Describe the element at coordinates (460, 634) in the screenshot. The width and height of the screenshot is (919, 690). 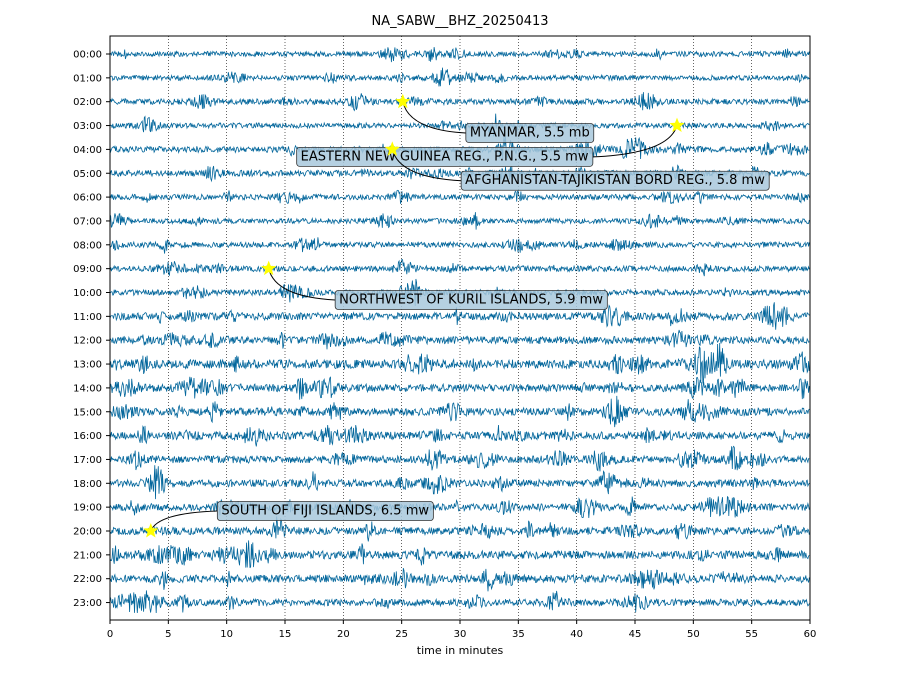
I see `x-tick-label: 30` at that location.